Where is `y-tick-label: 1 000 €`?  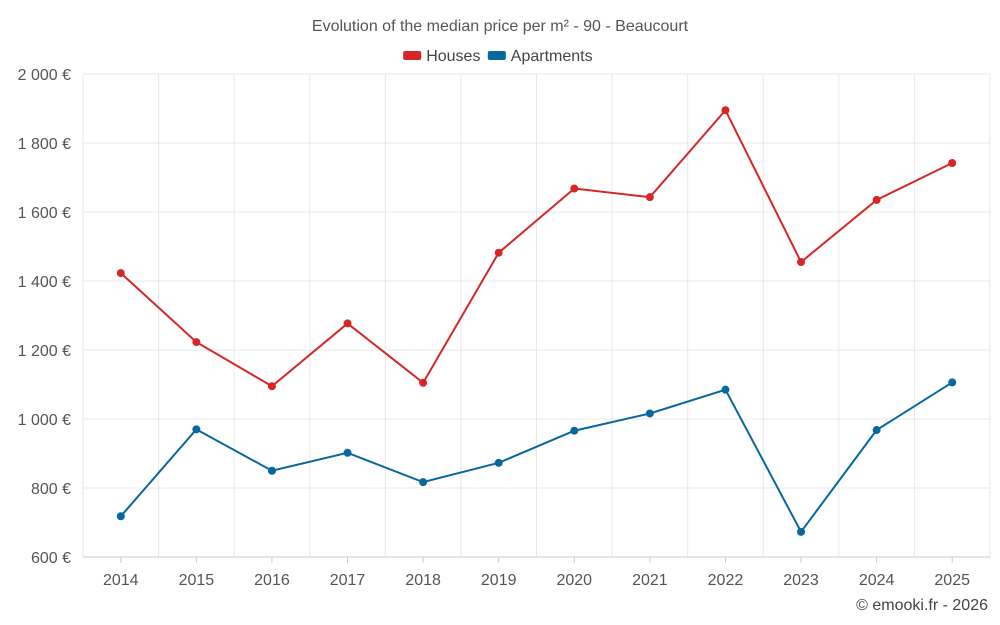 y-tick-label: 1 000 € is located at coordinates (44, 420).